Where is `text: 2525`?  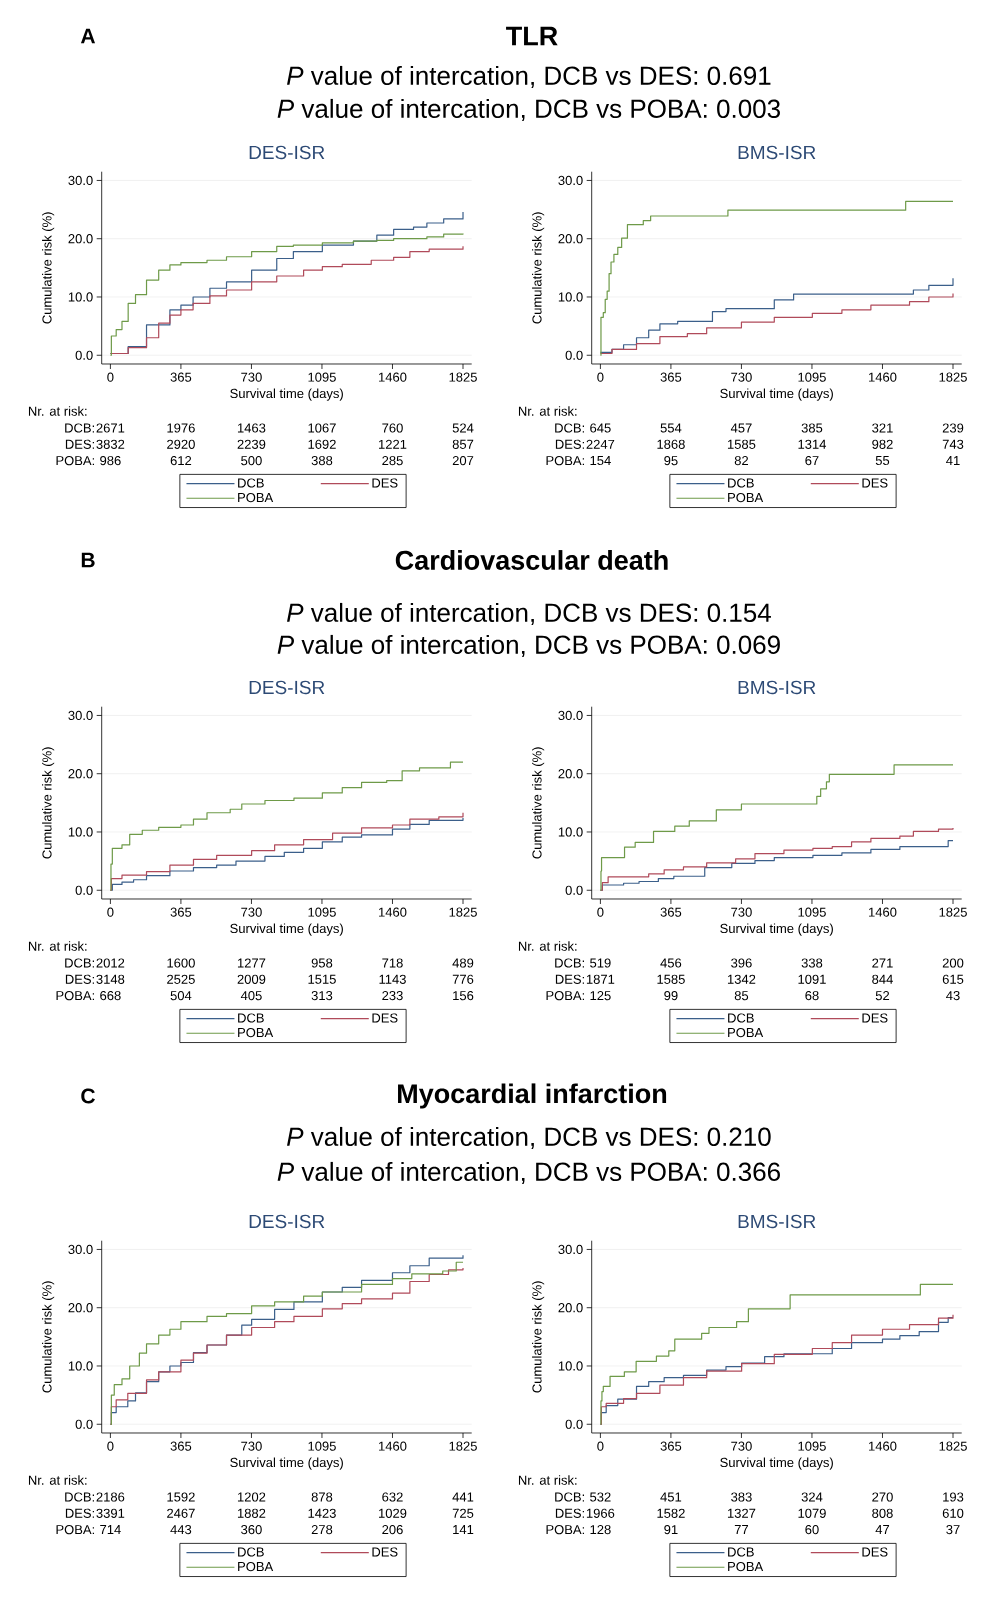 text: 2525 is located at coordinates (181, 979).